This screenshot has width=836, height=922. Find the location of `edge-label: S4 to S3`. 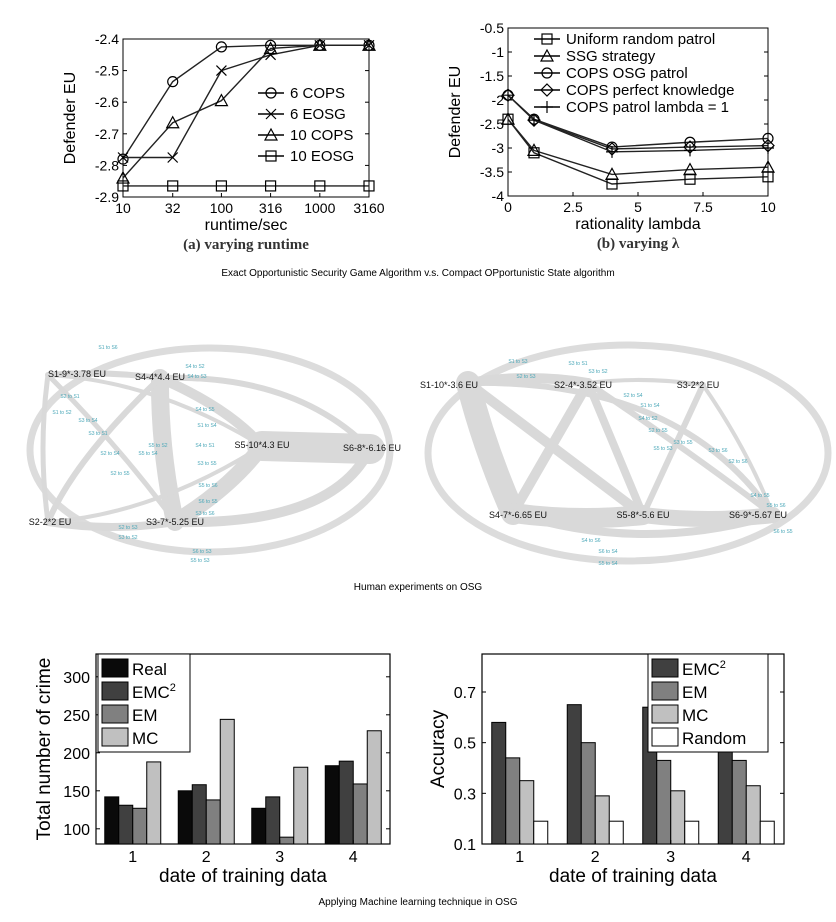

edge-label: S4 to S3 is located at coordinates (196, 377).